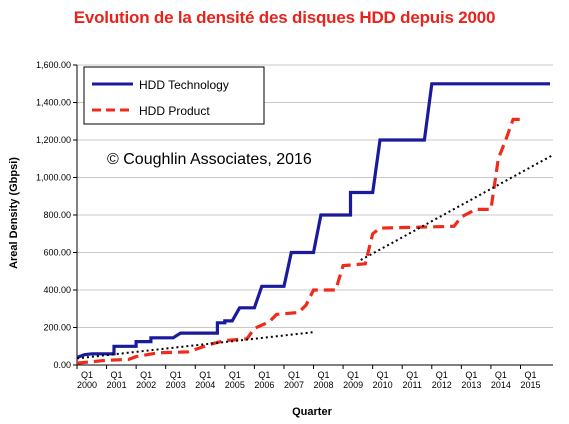 Image resolution: width=569 pixels, height=424 pixels. Describe the element at coordinates (312, 412) in the screenshot. I see `x-axis-title: Quarter` at that location.